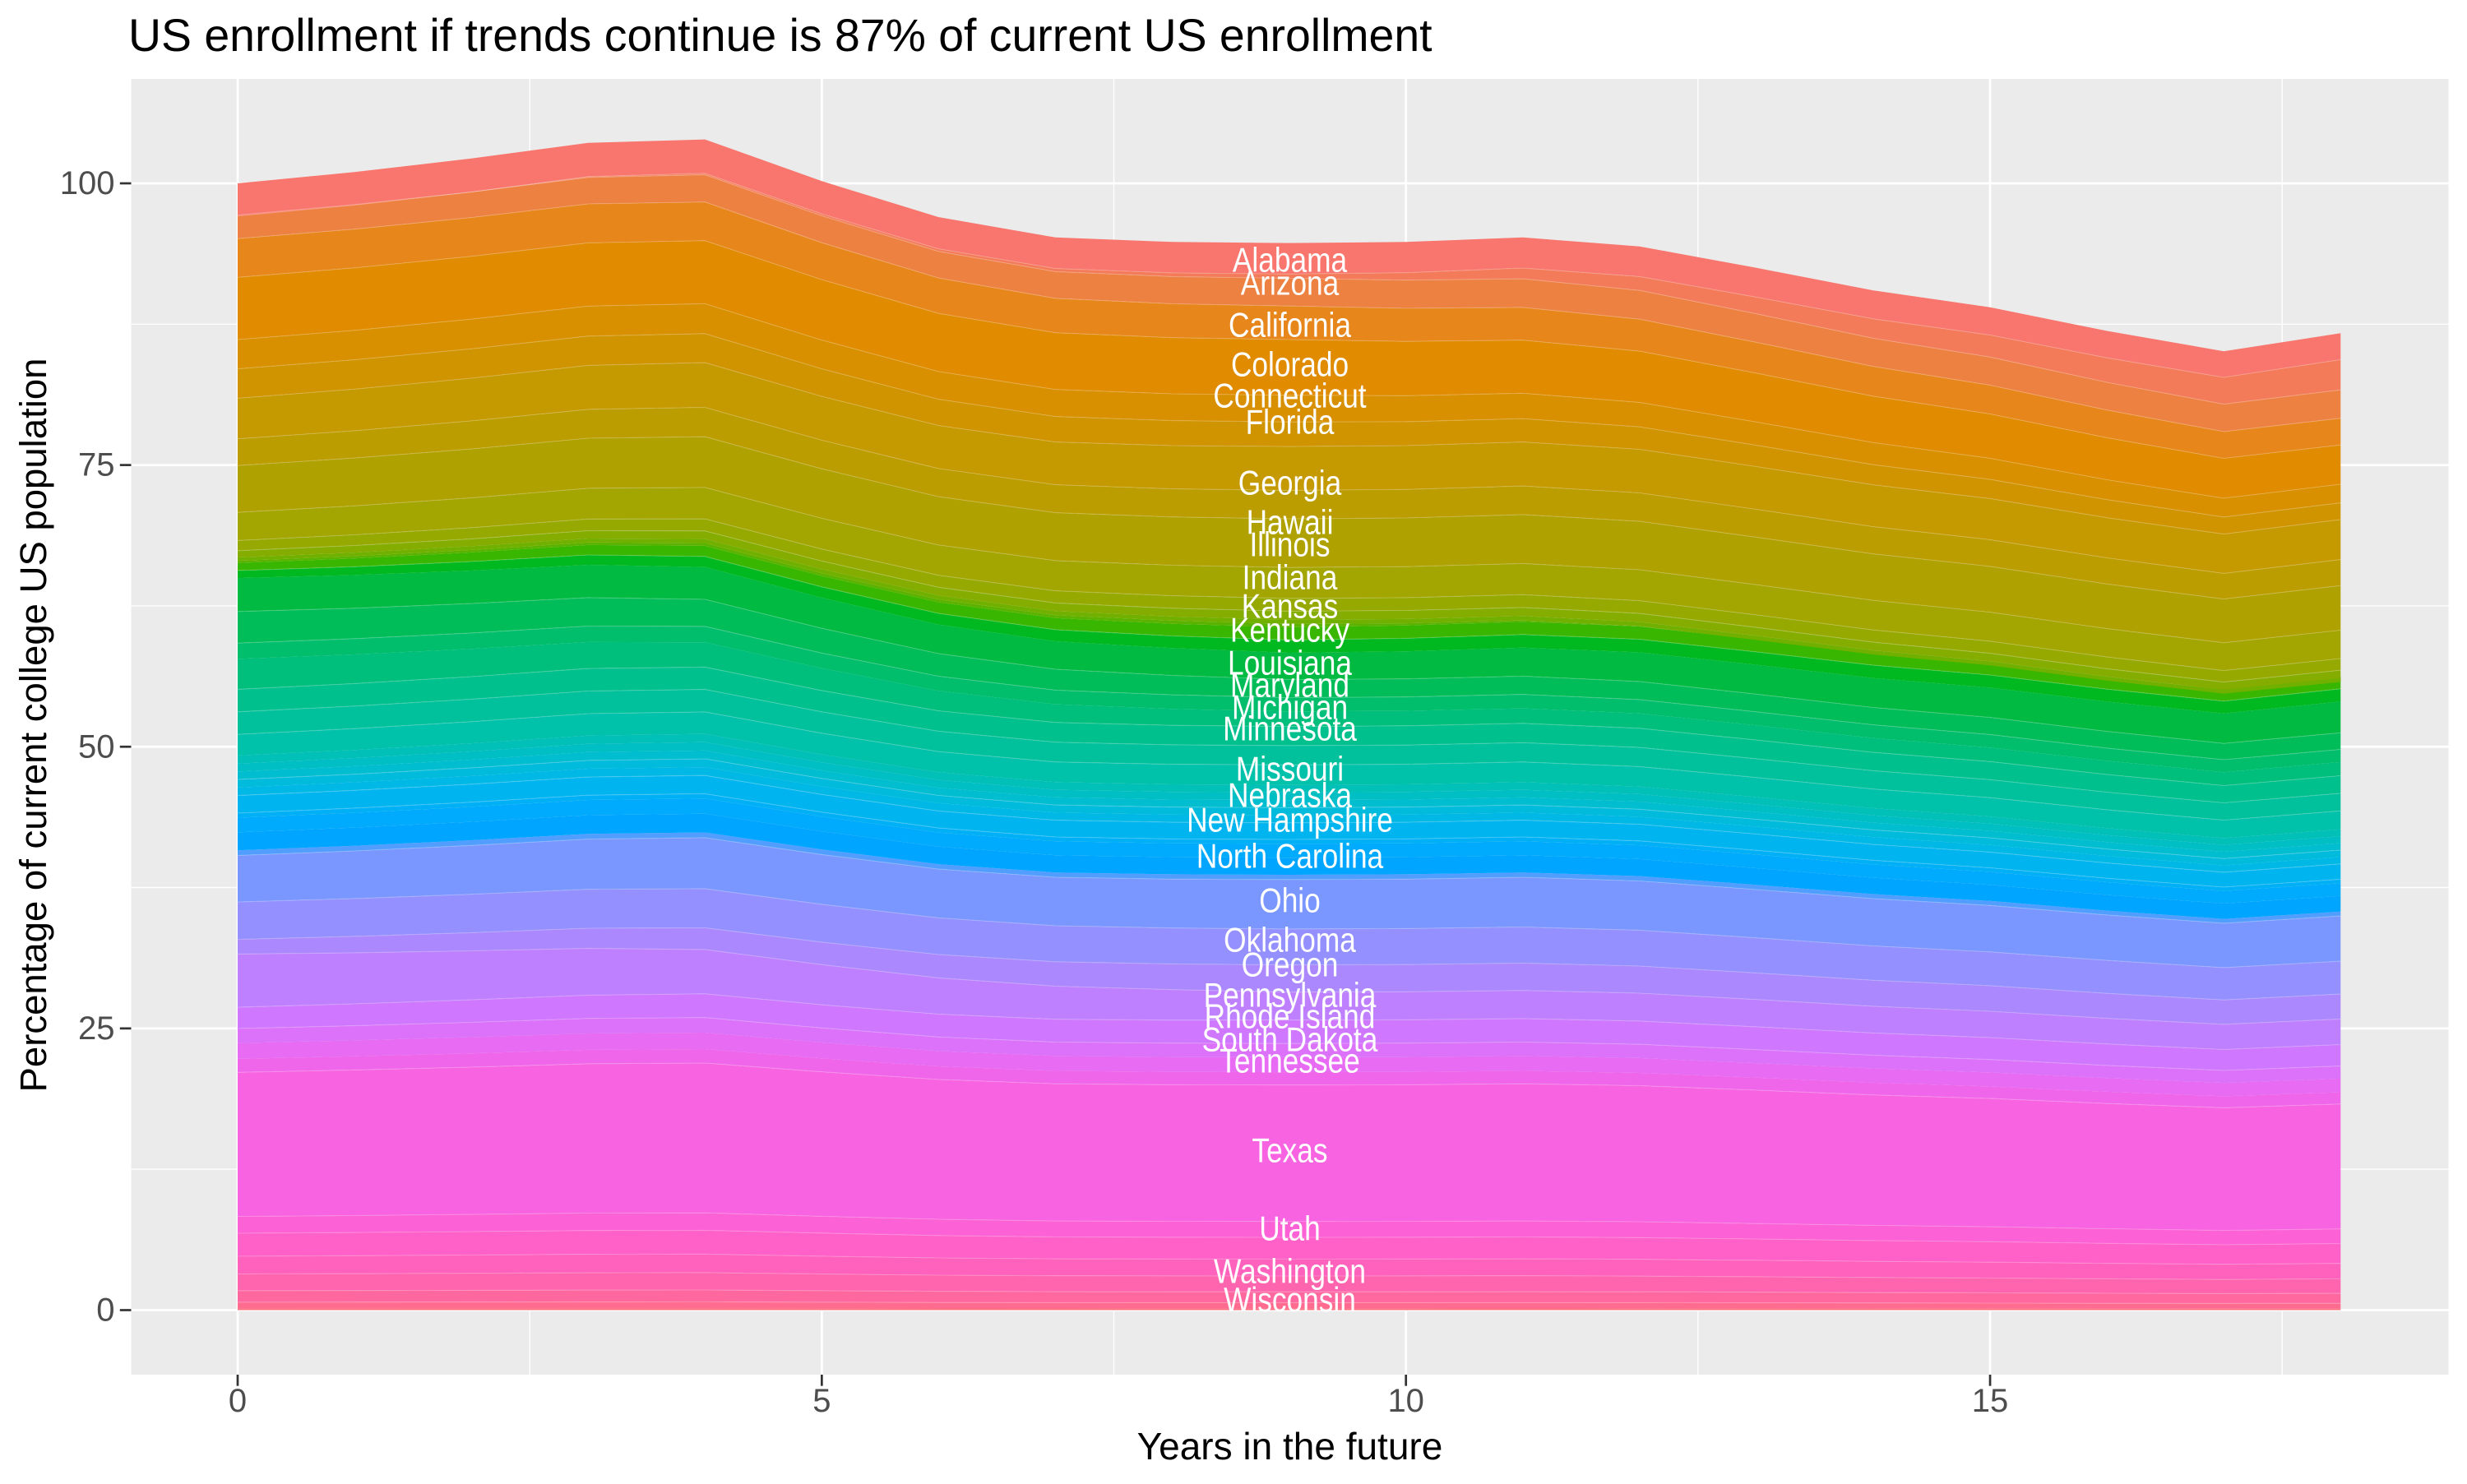 The height and width of the screenshot is (1484, 2467). I want to click on svg-text: North Carolina, so click(1290, 857).